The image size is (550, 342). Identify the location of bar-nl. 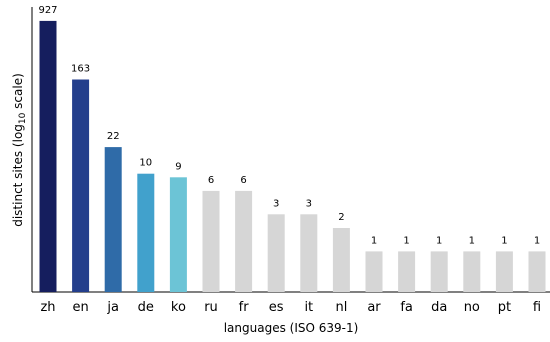
(341, 260).